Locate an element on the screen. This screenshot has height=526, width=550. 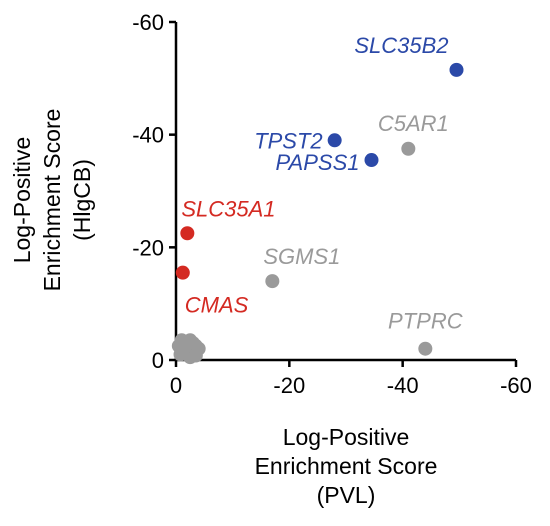
x-axis-title-line: Enrichment Score is located at coordinates (346, 466).